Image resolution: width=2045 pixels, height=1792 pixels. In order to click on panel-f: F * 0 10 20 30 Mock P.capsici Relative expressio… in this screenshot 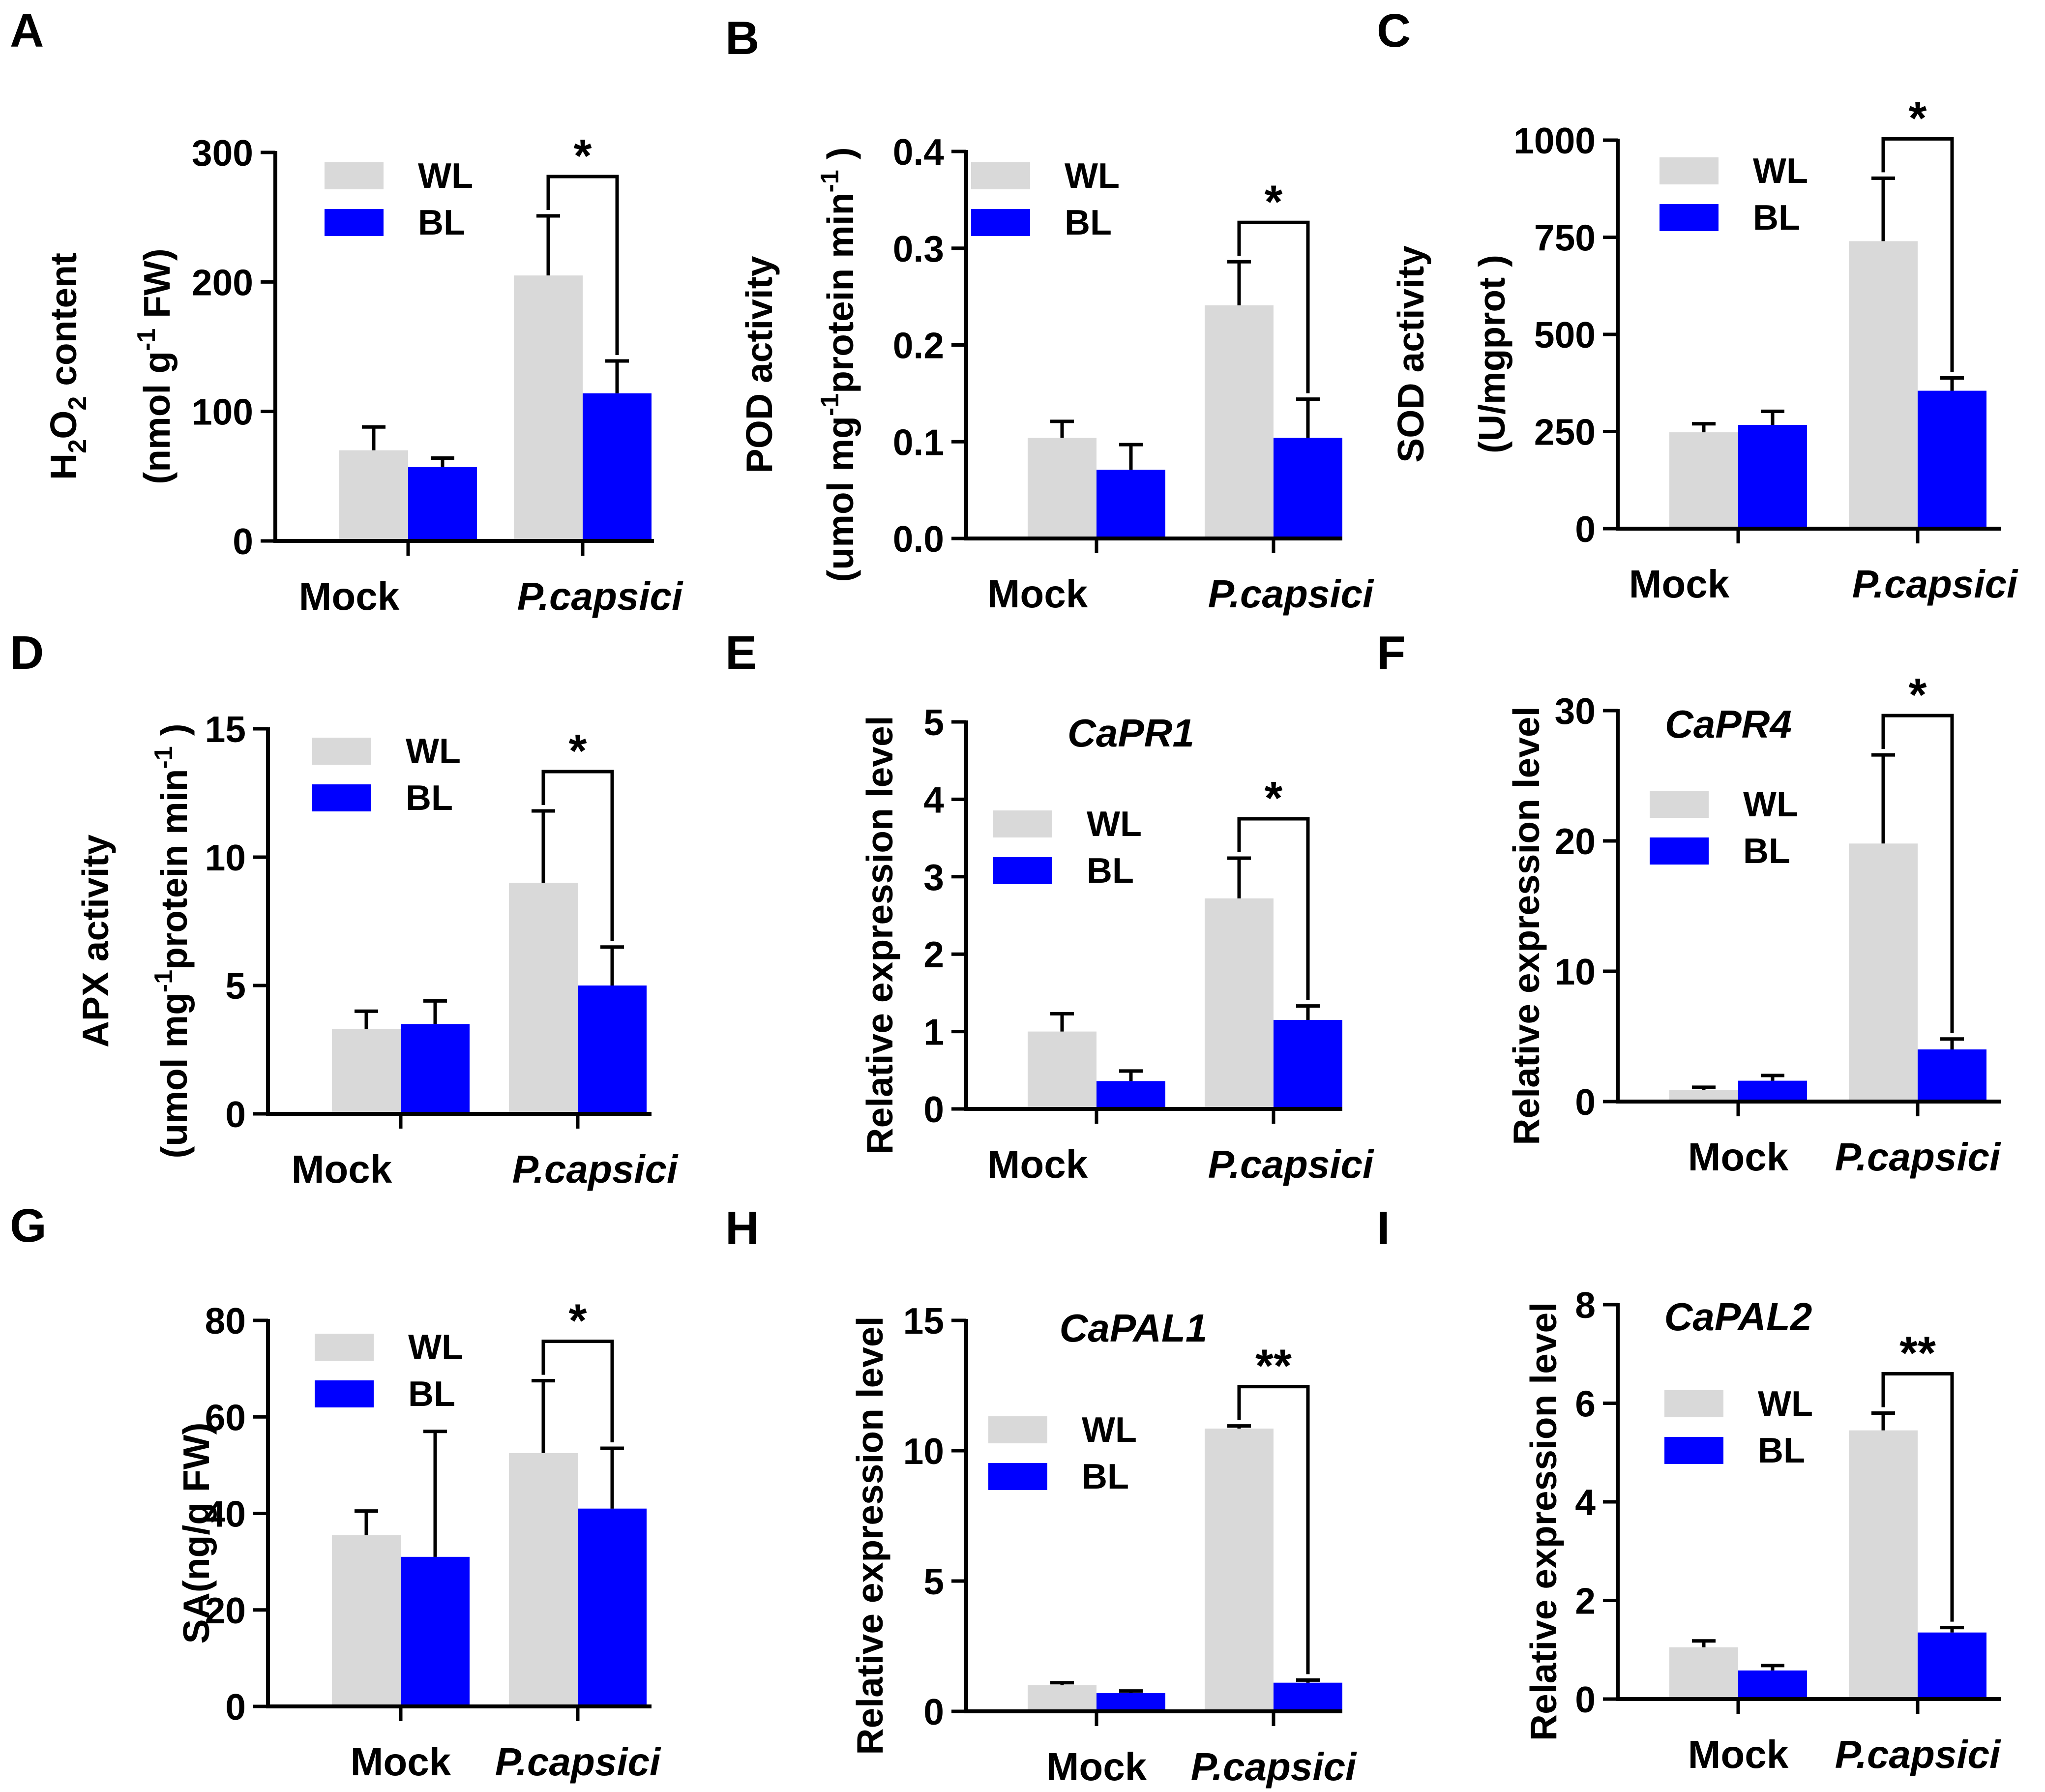, I will do `click(1689, 903)`.